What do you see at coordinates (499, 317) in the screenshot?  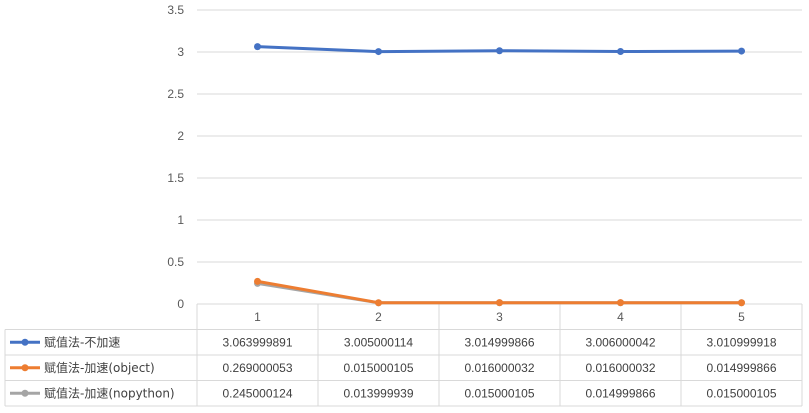 I see `x-tick-label: 3` at bounding box center [499, 317].